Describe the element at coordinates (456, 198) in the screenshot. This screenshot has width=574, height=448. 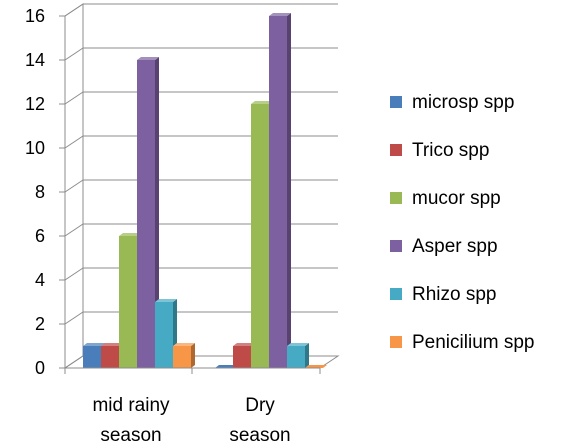
I see `legend-label: mucor spp` at that location.